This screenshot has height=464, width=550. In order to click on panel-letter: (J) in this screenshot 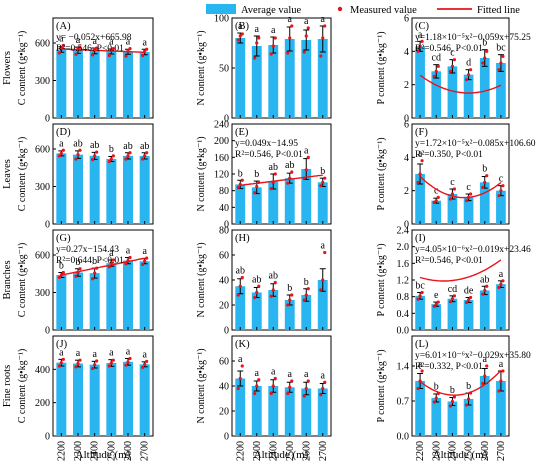, I will do `click(62, 344)`.